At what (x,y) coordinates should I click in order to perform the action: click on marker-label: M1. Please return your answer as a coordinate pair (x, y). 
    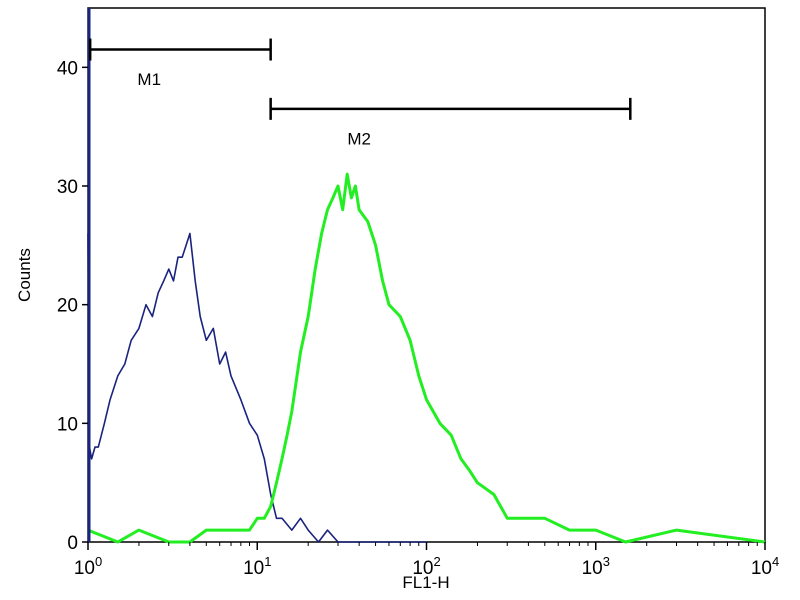
    Looking at the image, I should click on (149, 79).